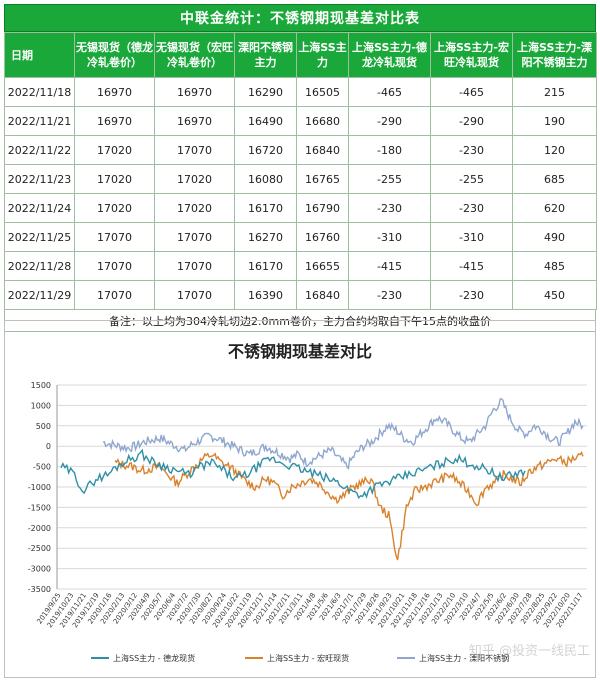 This screenshot has height=682, width=600. Describe the element at coordinates (554, 237) in the screenshot. I see `table-cell: 490` at that location.